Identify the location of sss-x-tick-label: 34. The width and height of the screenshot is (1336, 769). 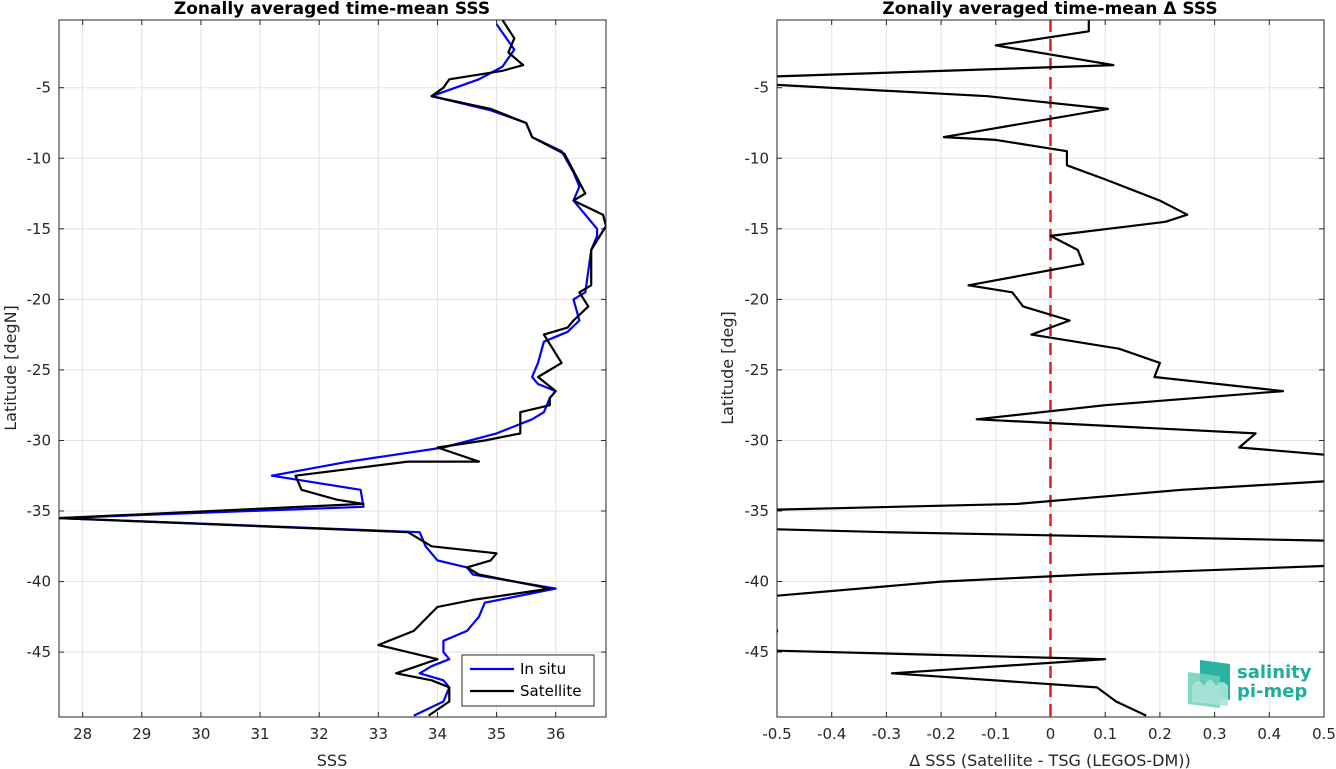
(437, 734).